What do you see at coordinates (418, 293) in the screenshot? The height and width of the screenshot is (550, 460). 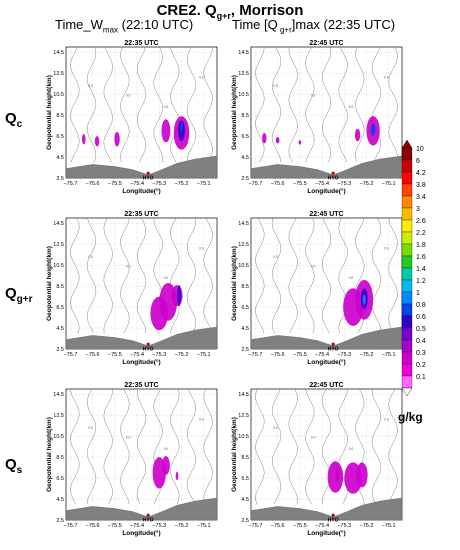 I see `colorbar-level-label: 1` at bounding box center [418, 293].